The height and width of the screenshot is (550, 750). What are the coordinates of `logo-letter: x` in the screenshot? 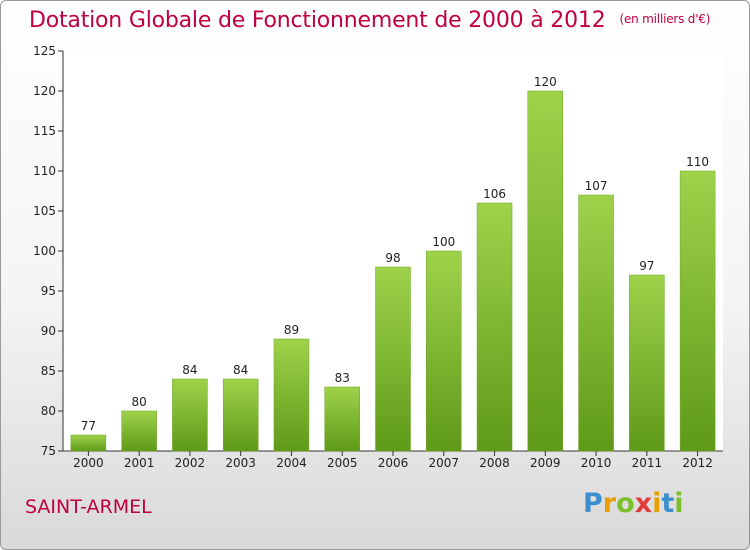 It's located at (643, 503).